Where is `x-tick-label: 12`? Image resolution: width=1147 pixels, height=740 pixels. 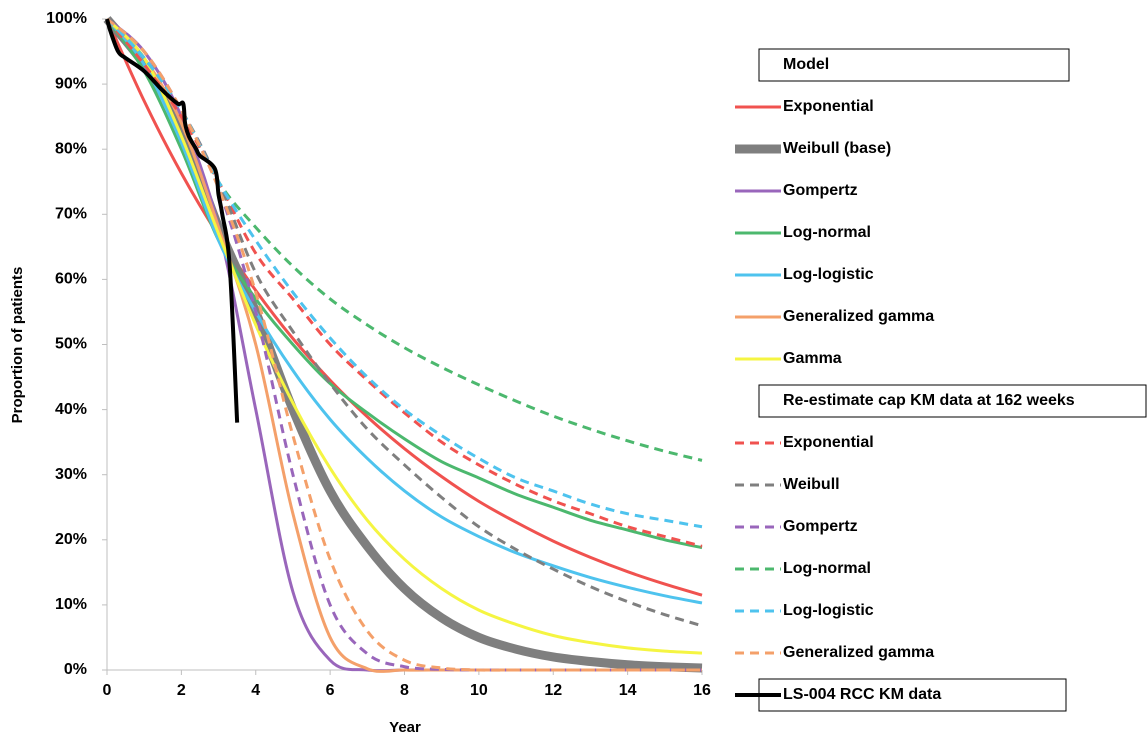 x-tick-label: 12 is located at coordinates (553, 690).